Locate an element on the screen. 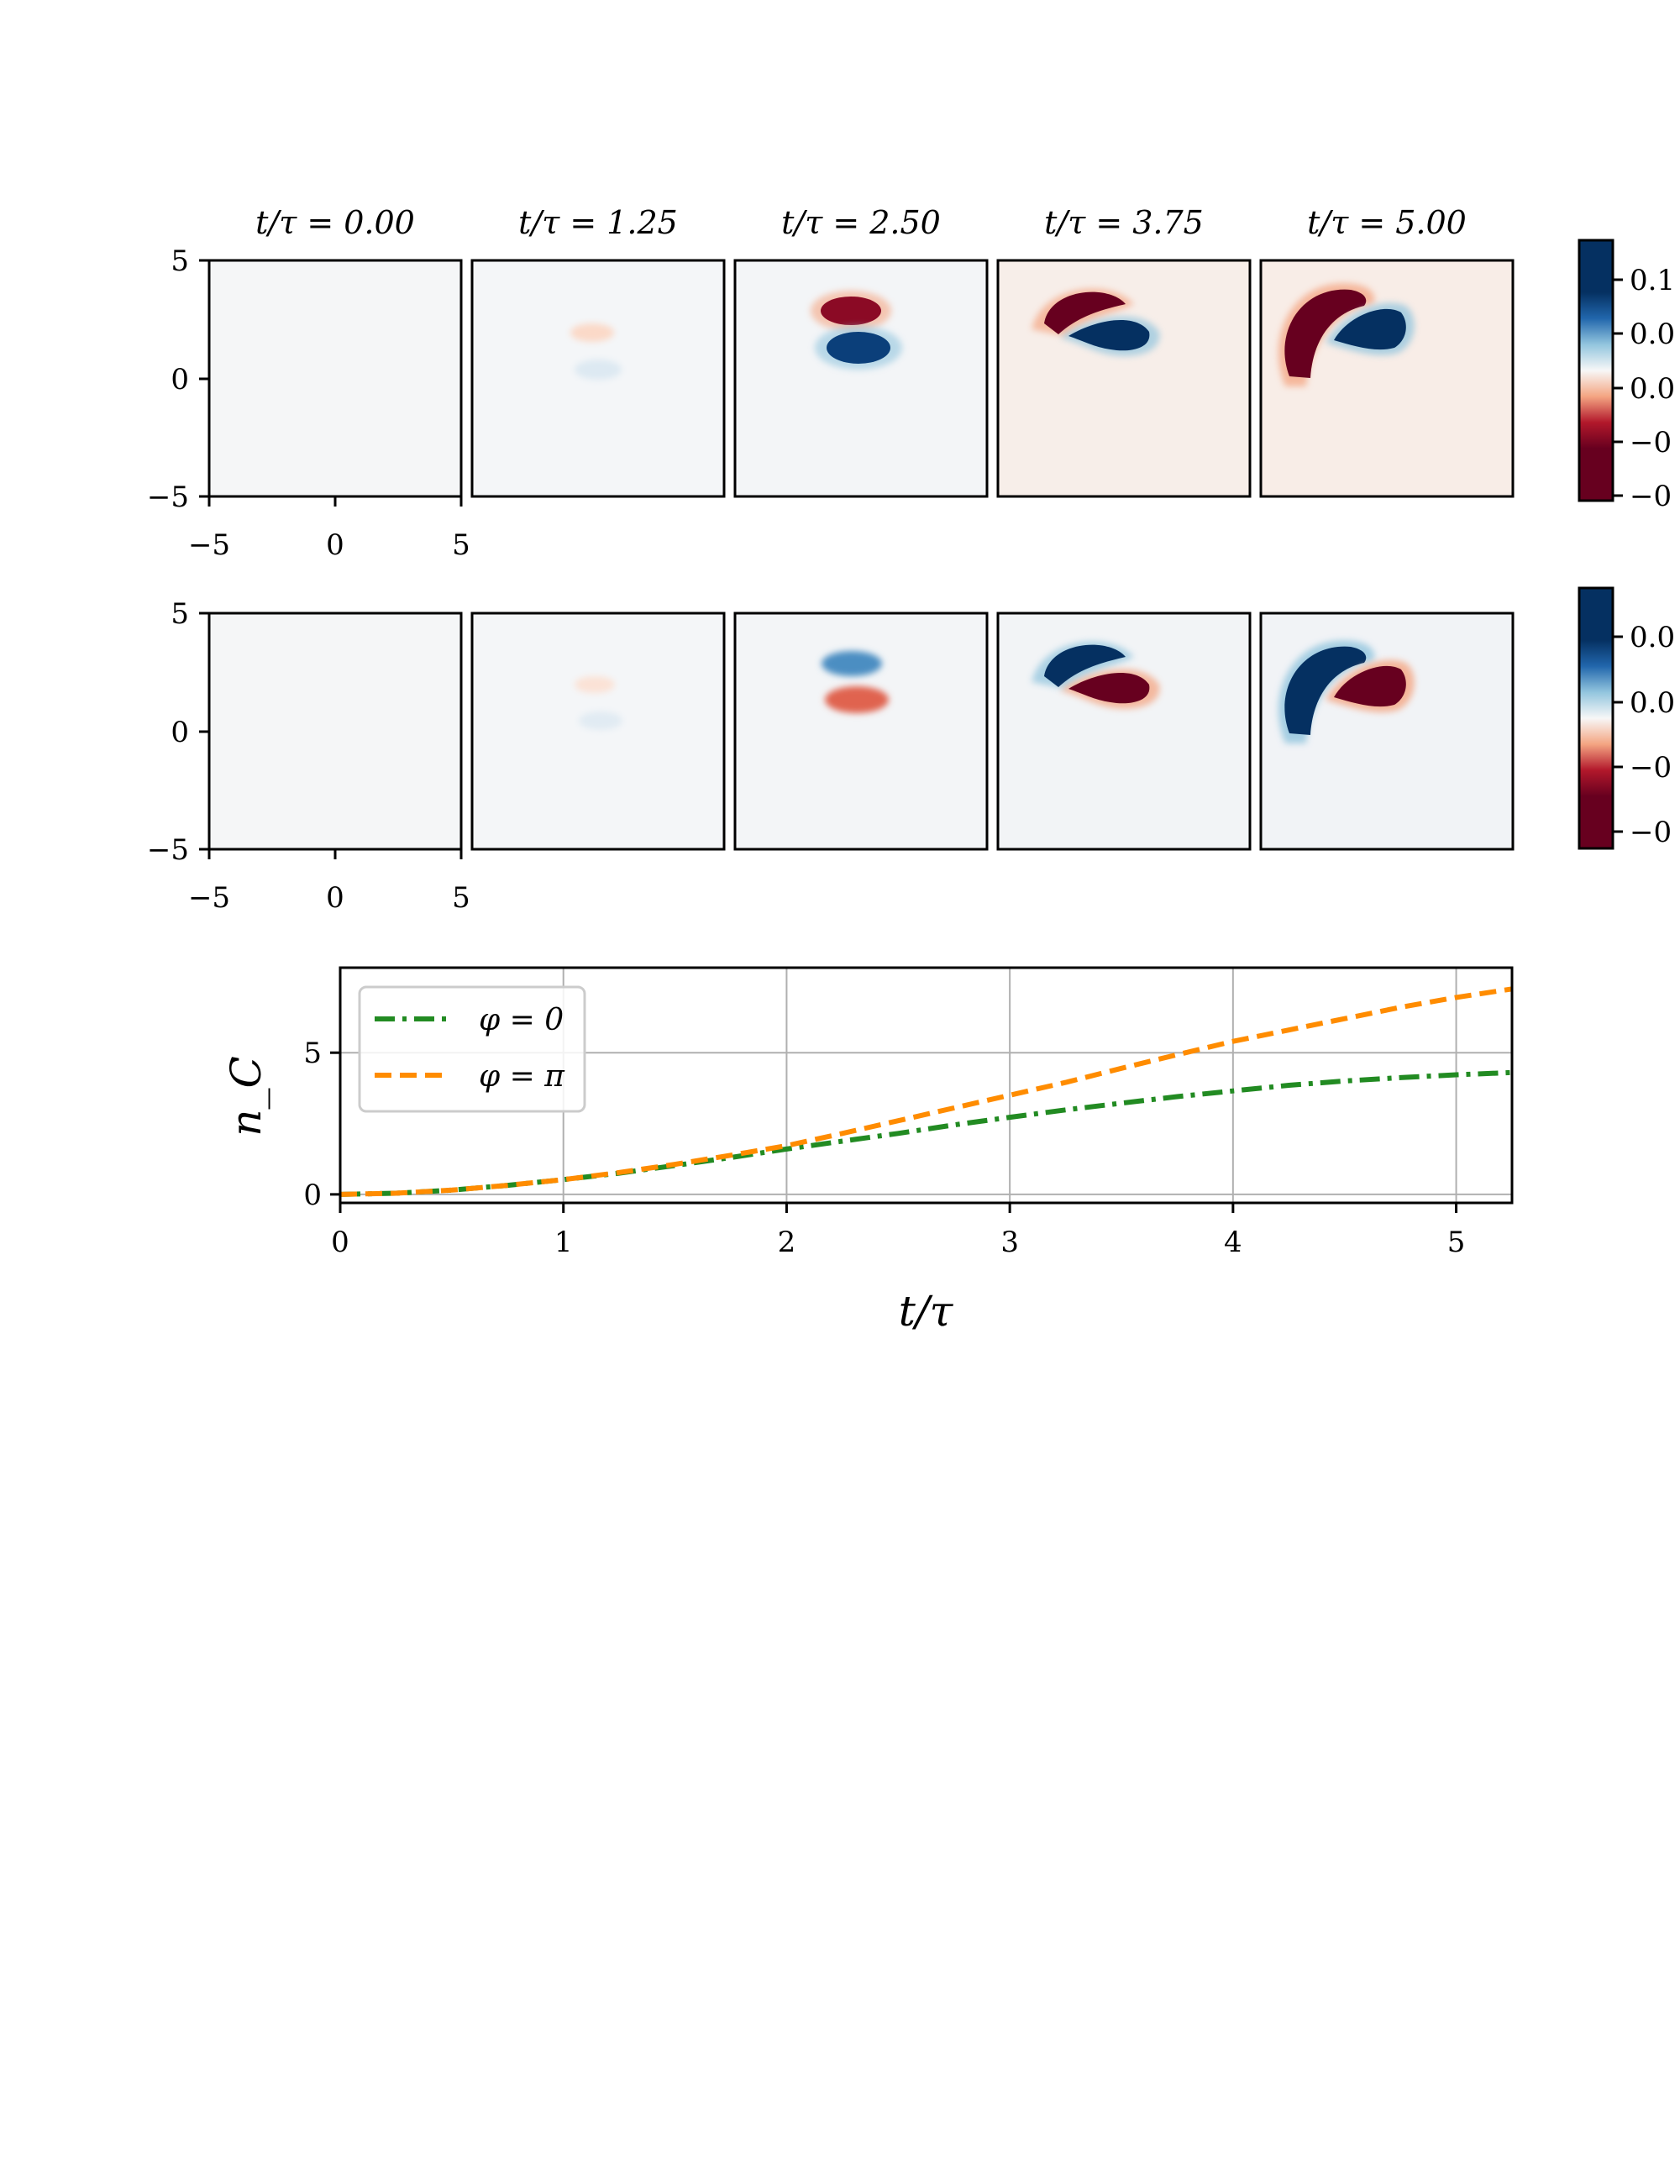 Image resolution: width=1680 pixels, height=2184 pixels. row-2-xtick-label-mid: 0 is located at coordinates (335, 898).